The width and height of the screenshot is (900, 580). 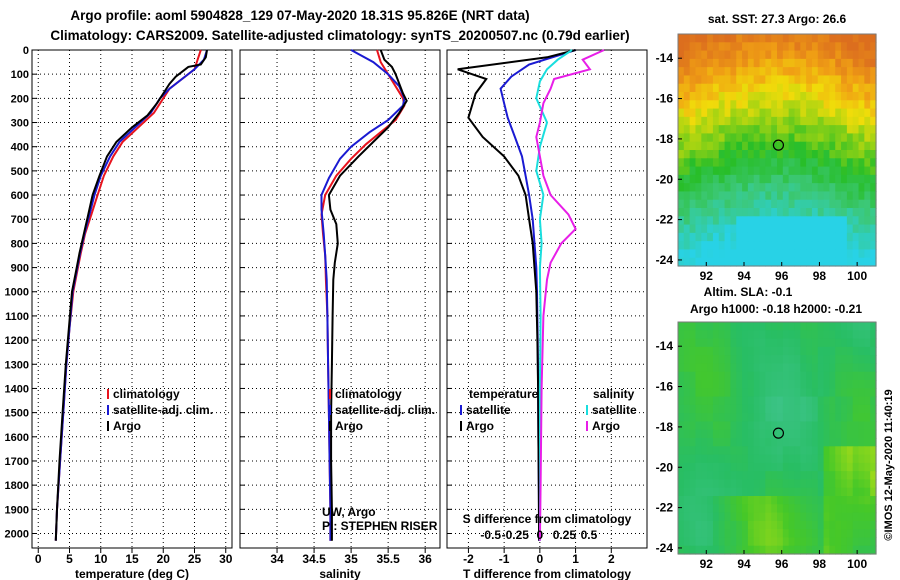 I want to click on legend-label: climatology, so click(x=368, y=394).